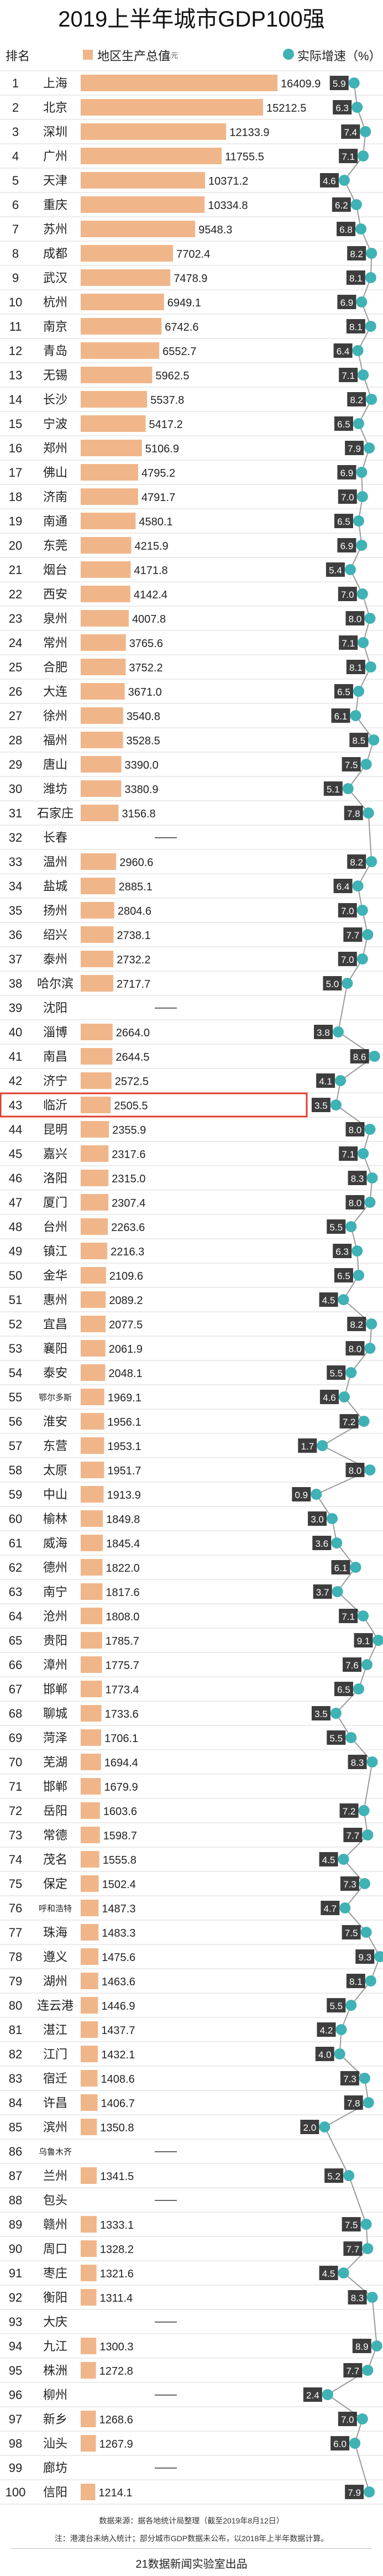 The image size is (383, 2576). What do you see at coordinates (15, 253) in the screenshot?
I see `rank-label: 8` at bounding box center [15, 253].